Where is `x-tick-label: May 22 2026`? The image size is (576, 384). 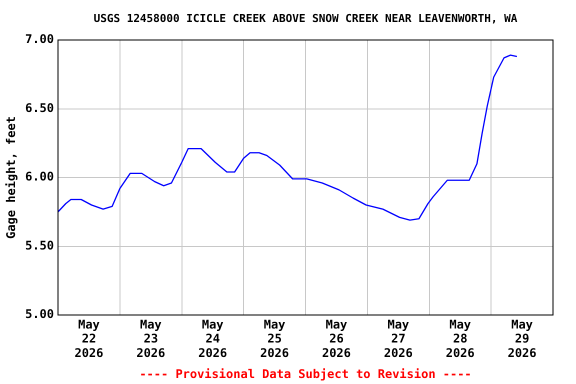
x-tick-label: May 22 2026 is located at coordinates (89, 338).